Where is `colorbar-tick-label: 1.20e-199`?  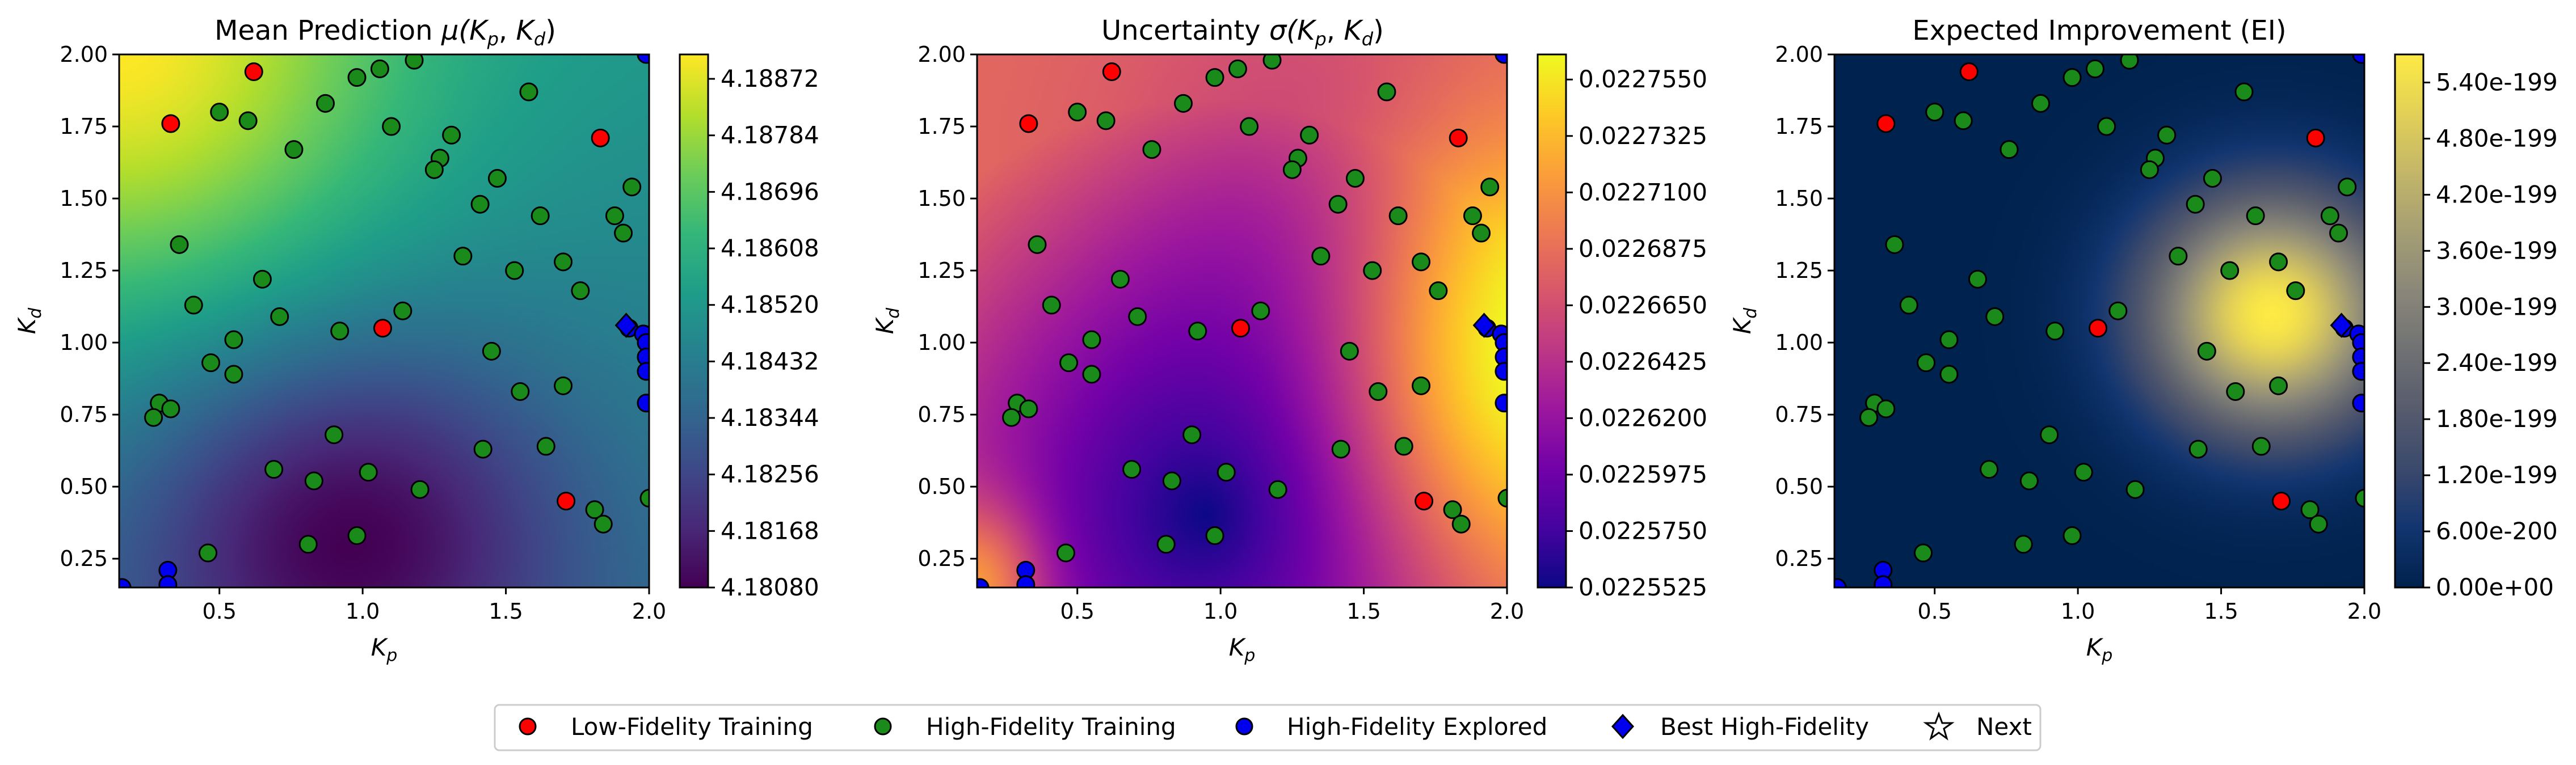 colorbar-tick-label: 1.20e-199 is located at coordinates (2497, 475).